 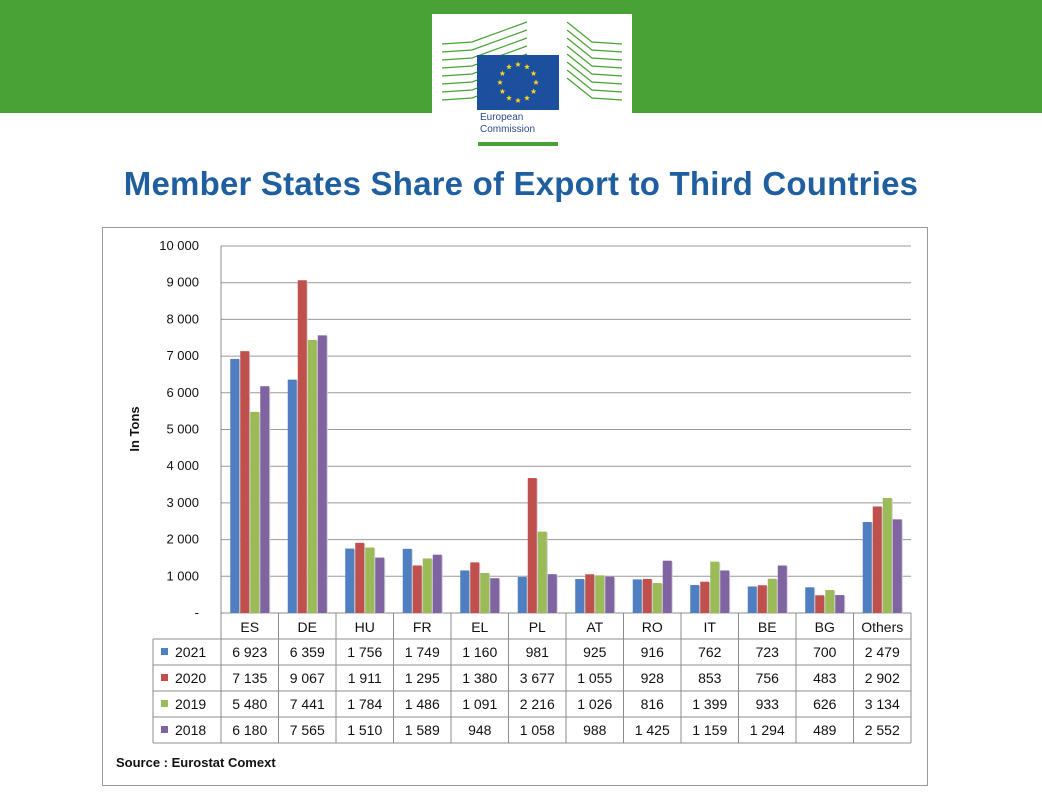 What do you see at coordinates (782, 589) in the screenshot?
I see `bar-2018-BE` at bounding box center [782, 589].